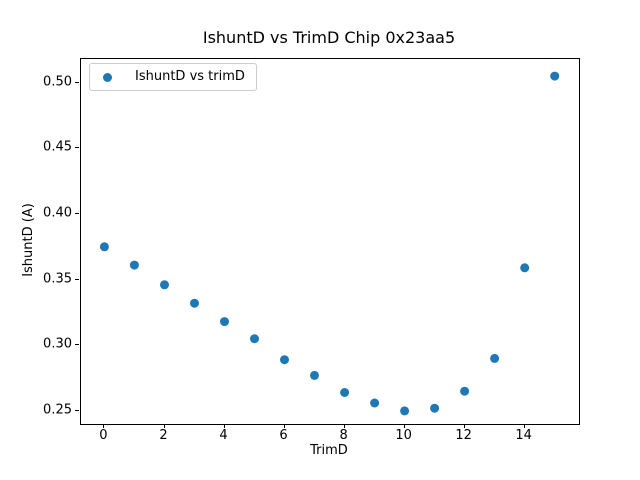 Image resolution: width=640 pixels, height=480 pixels. What do you see at coordinates (190, 76) in the screenshot?
I see `legend-label: IshuntD vs trimD` at bounding box center [190, 76].